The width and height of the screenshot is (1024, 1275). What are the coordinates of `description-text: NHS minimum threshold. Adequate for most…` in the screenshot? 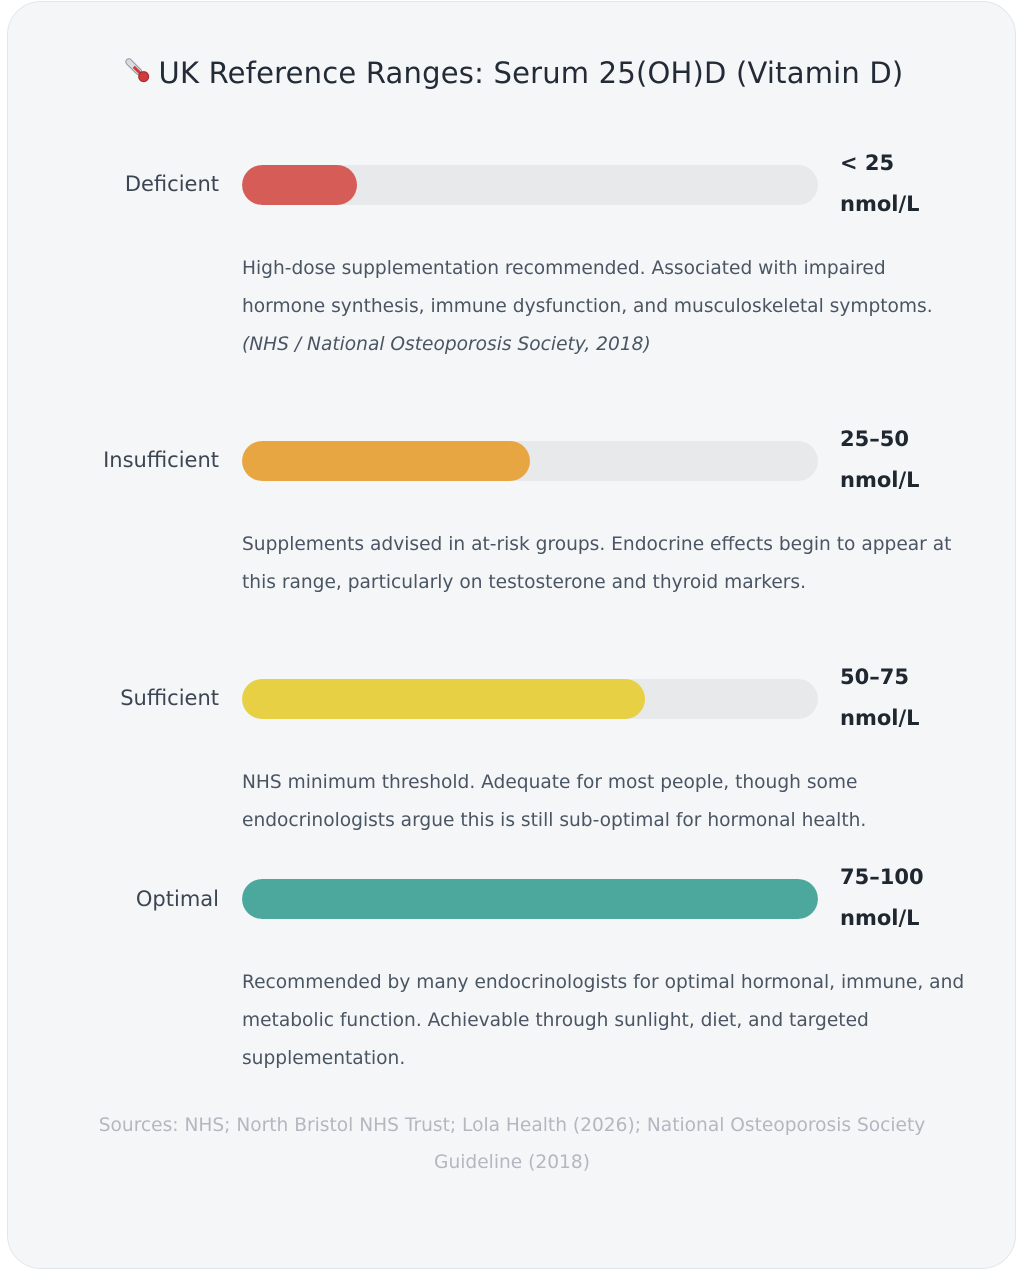 It's located at (554, 801).